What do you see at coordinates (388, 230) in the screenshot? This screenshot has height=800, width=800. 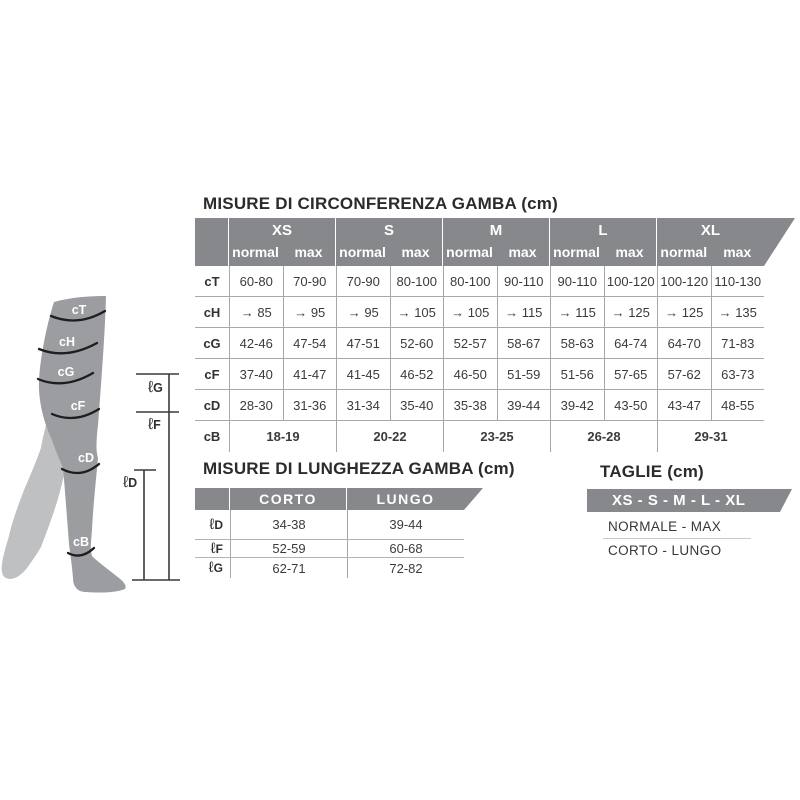 I see `size-label: S` at bounding box center [388, 230].